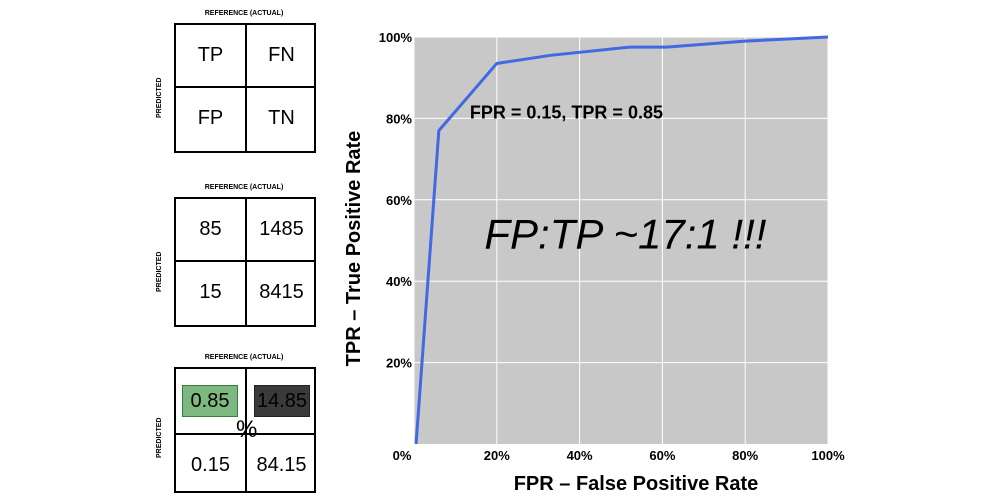 The height and width of the screenshot is (504, 1008). I want to click on cell-tp: 85, so click(210, 229).